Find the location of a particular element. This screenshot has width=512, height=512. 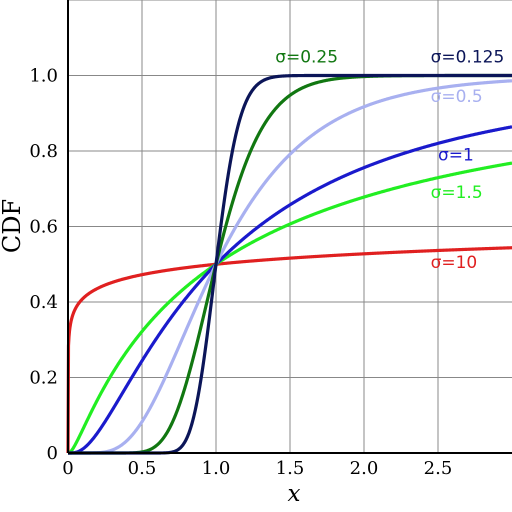

x-tick-label: 0.5 is located at coordinates (142, 468).